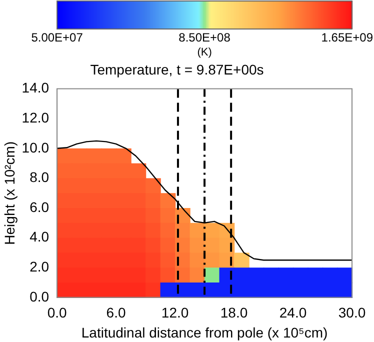 The width and height of the screenshot is (374, 342). Describe the element at coordinates (36, 88) in the screenshot. I see `y-tick-label: 14.0` at that location.